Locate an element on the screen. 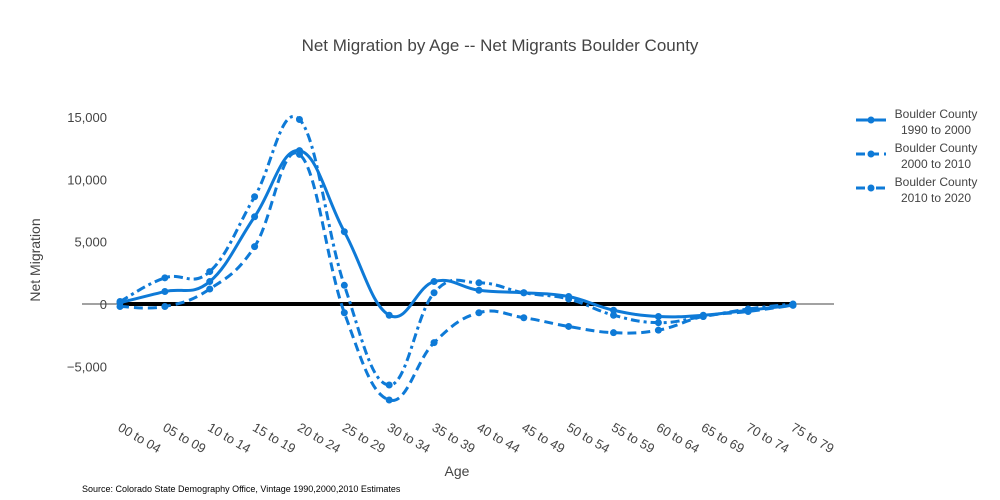 The height and width of the screenshot is (500, 1000). legend-item: Boulder County 2010 to 2020 is located at coordinates (916, 190).